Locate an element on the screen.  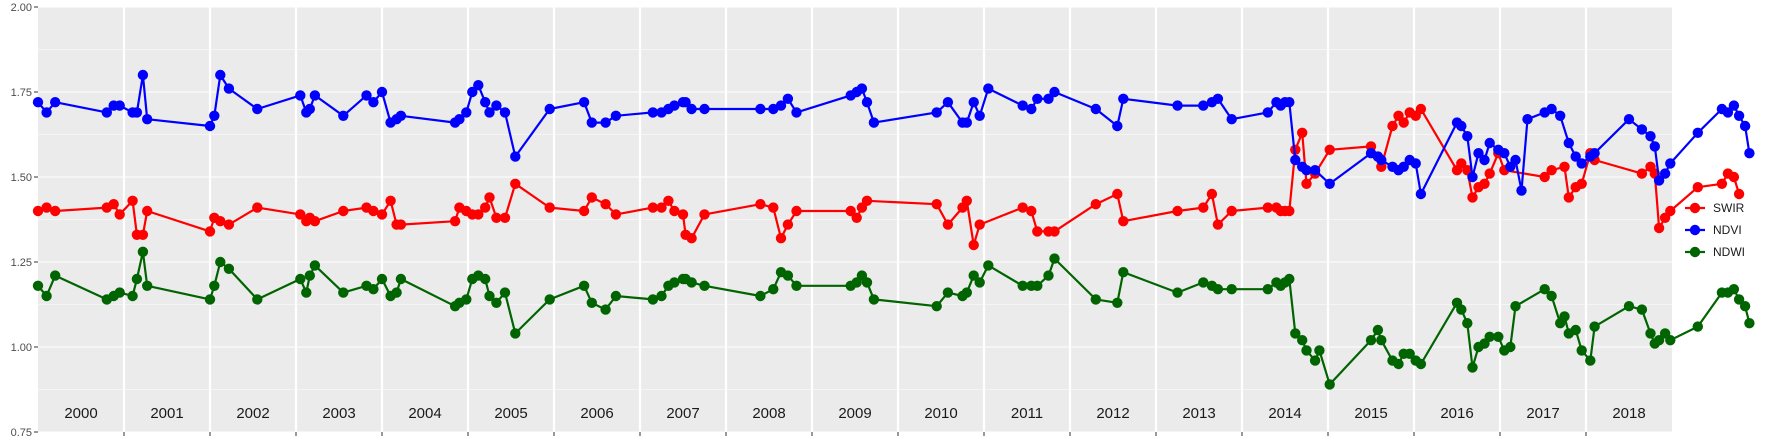
year-label: 2012 is located at coordinates (1112, 413).